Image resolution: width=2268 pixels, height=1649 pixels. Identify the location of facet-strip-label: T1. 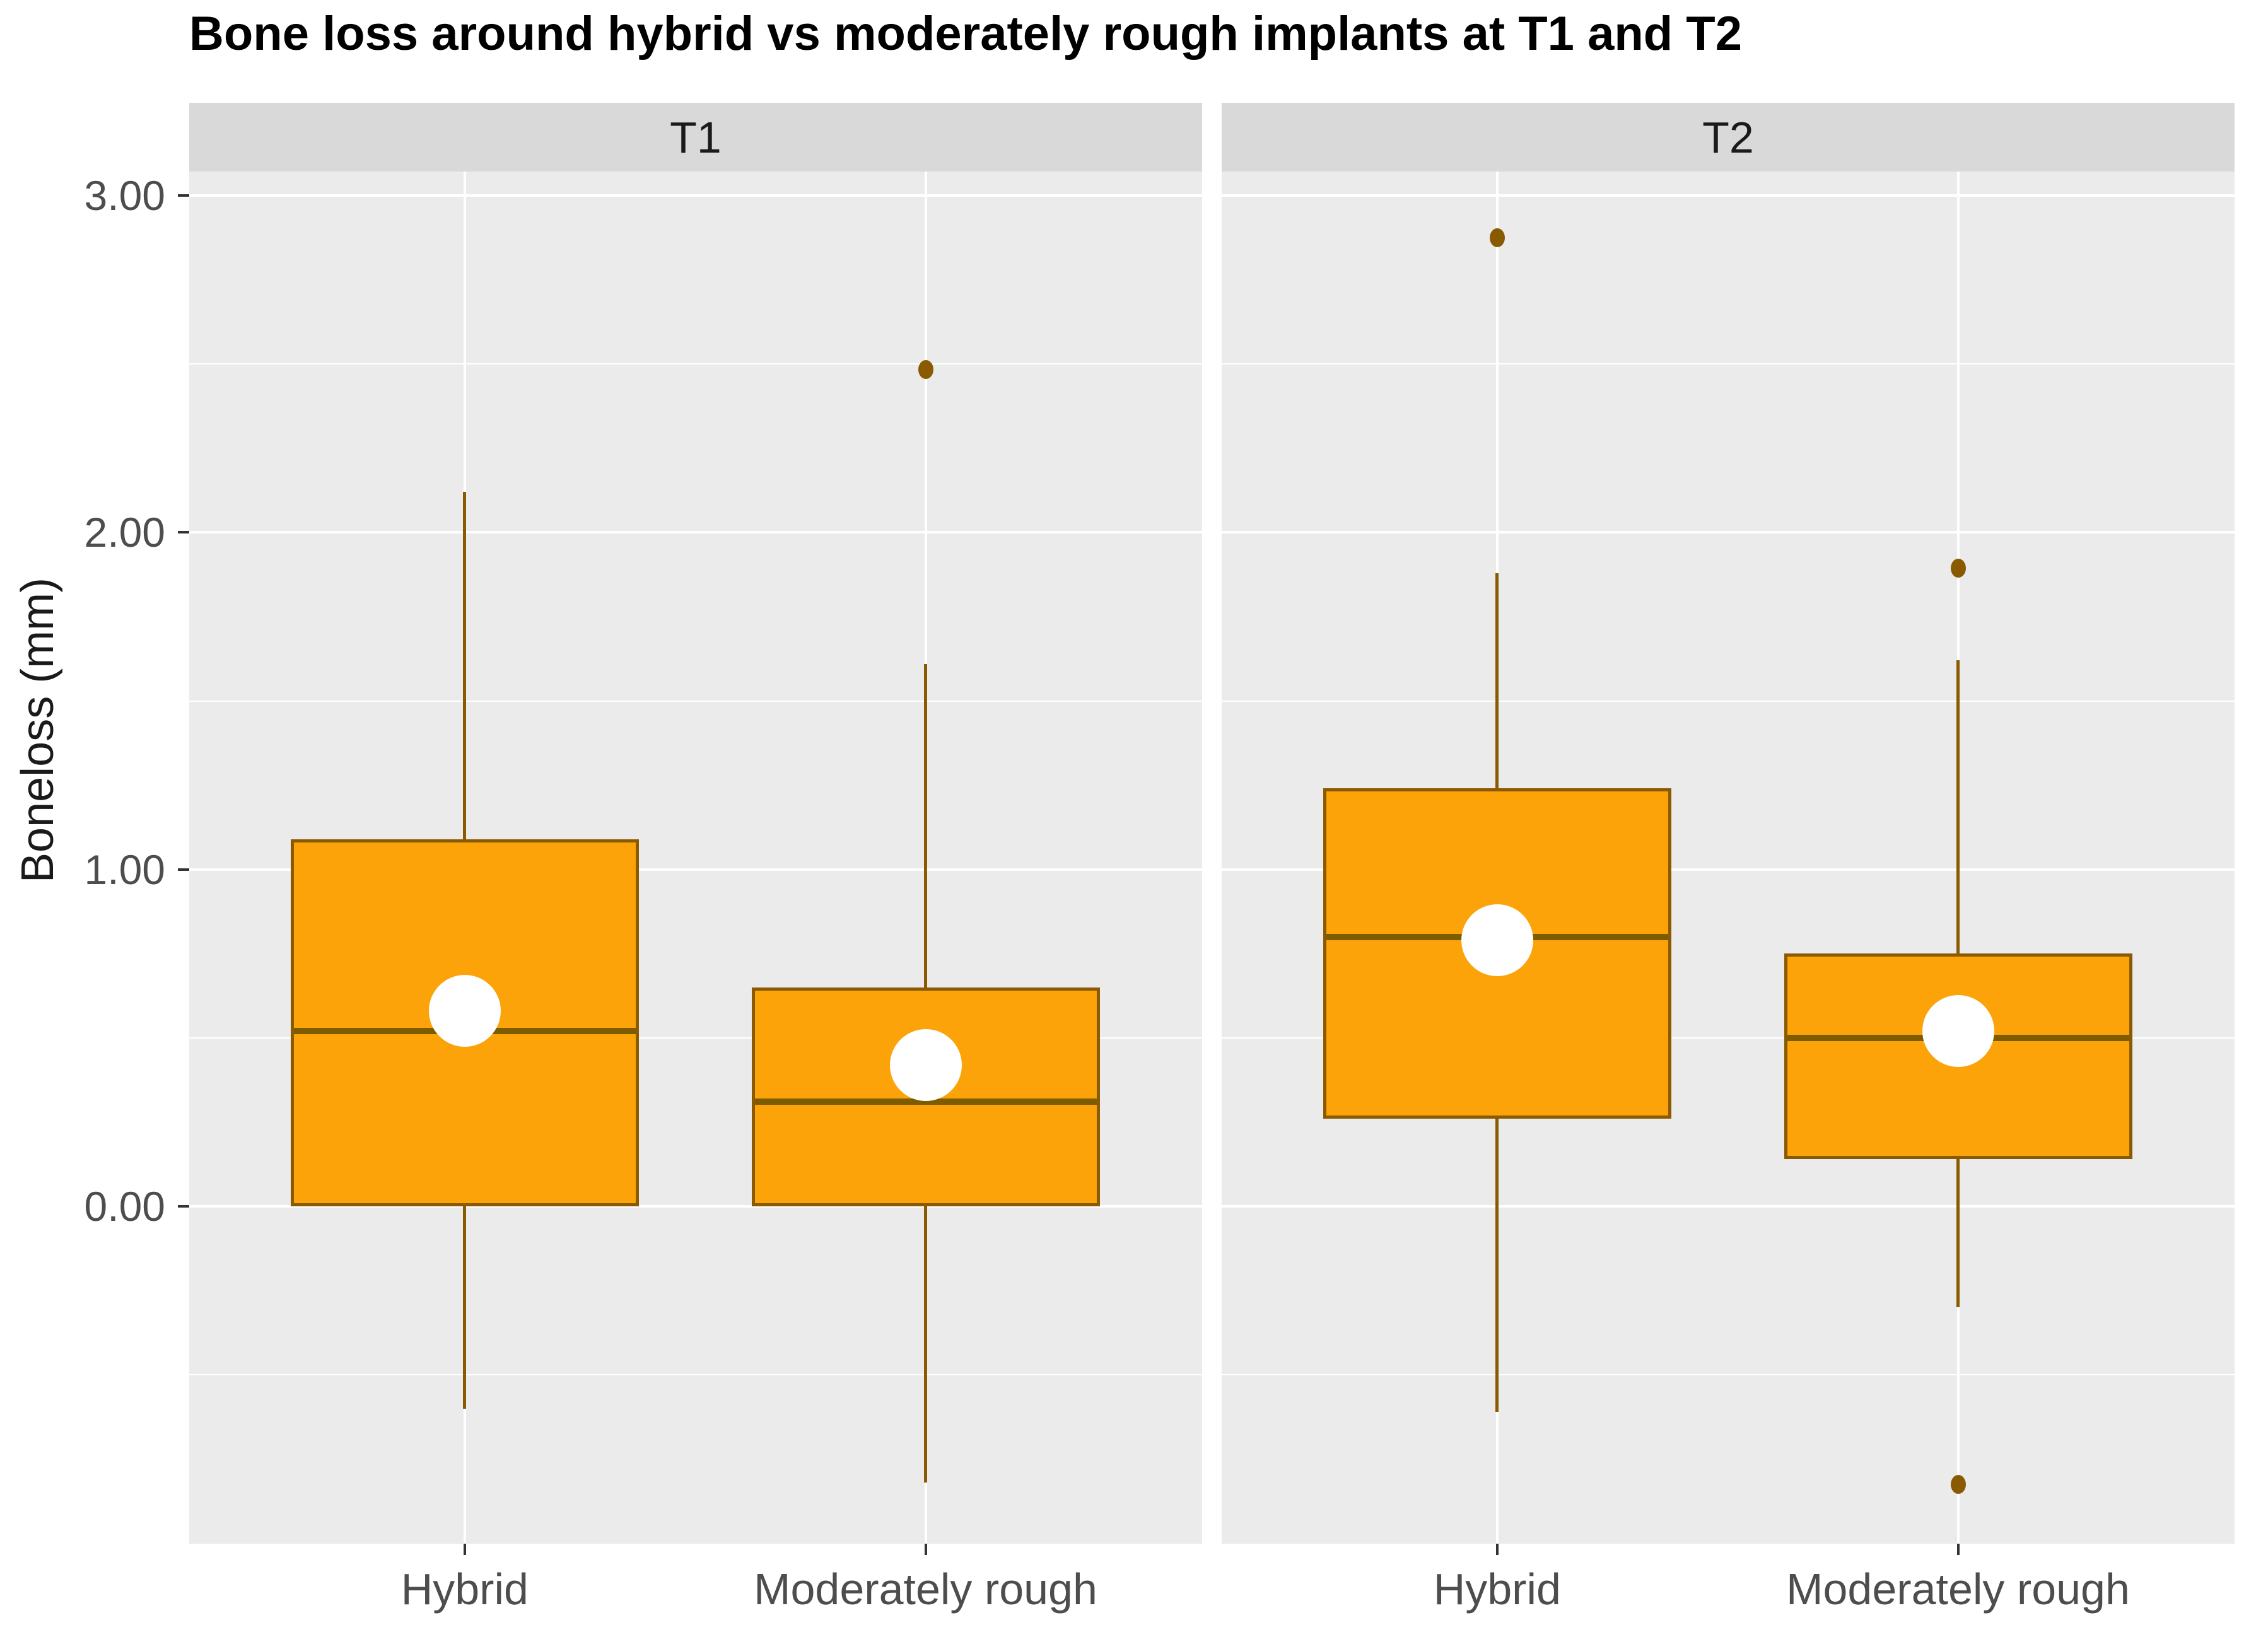
(696, 137).